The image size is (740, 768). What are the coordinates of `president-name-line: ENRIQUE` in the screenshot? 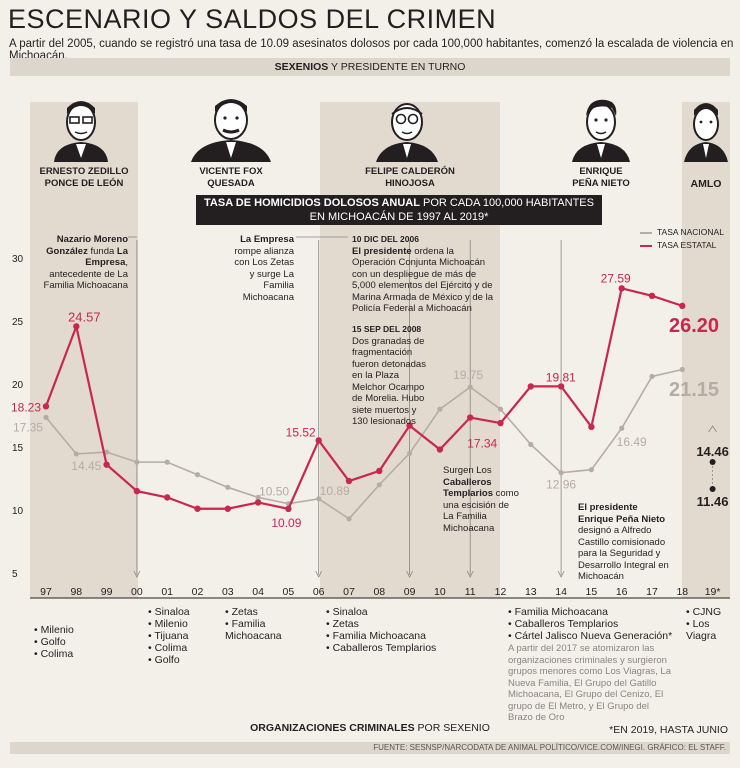 It's located at (601, 171).